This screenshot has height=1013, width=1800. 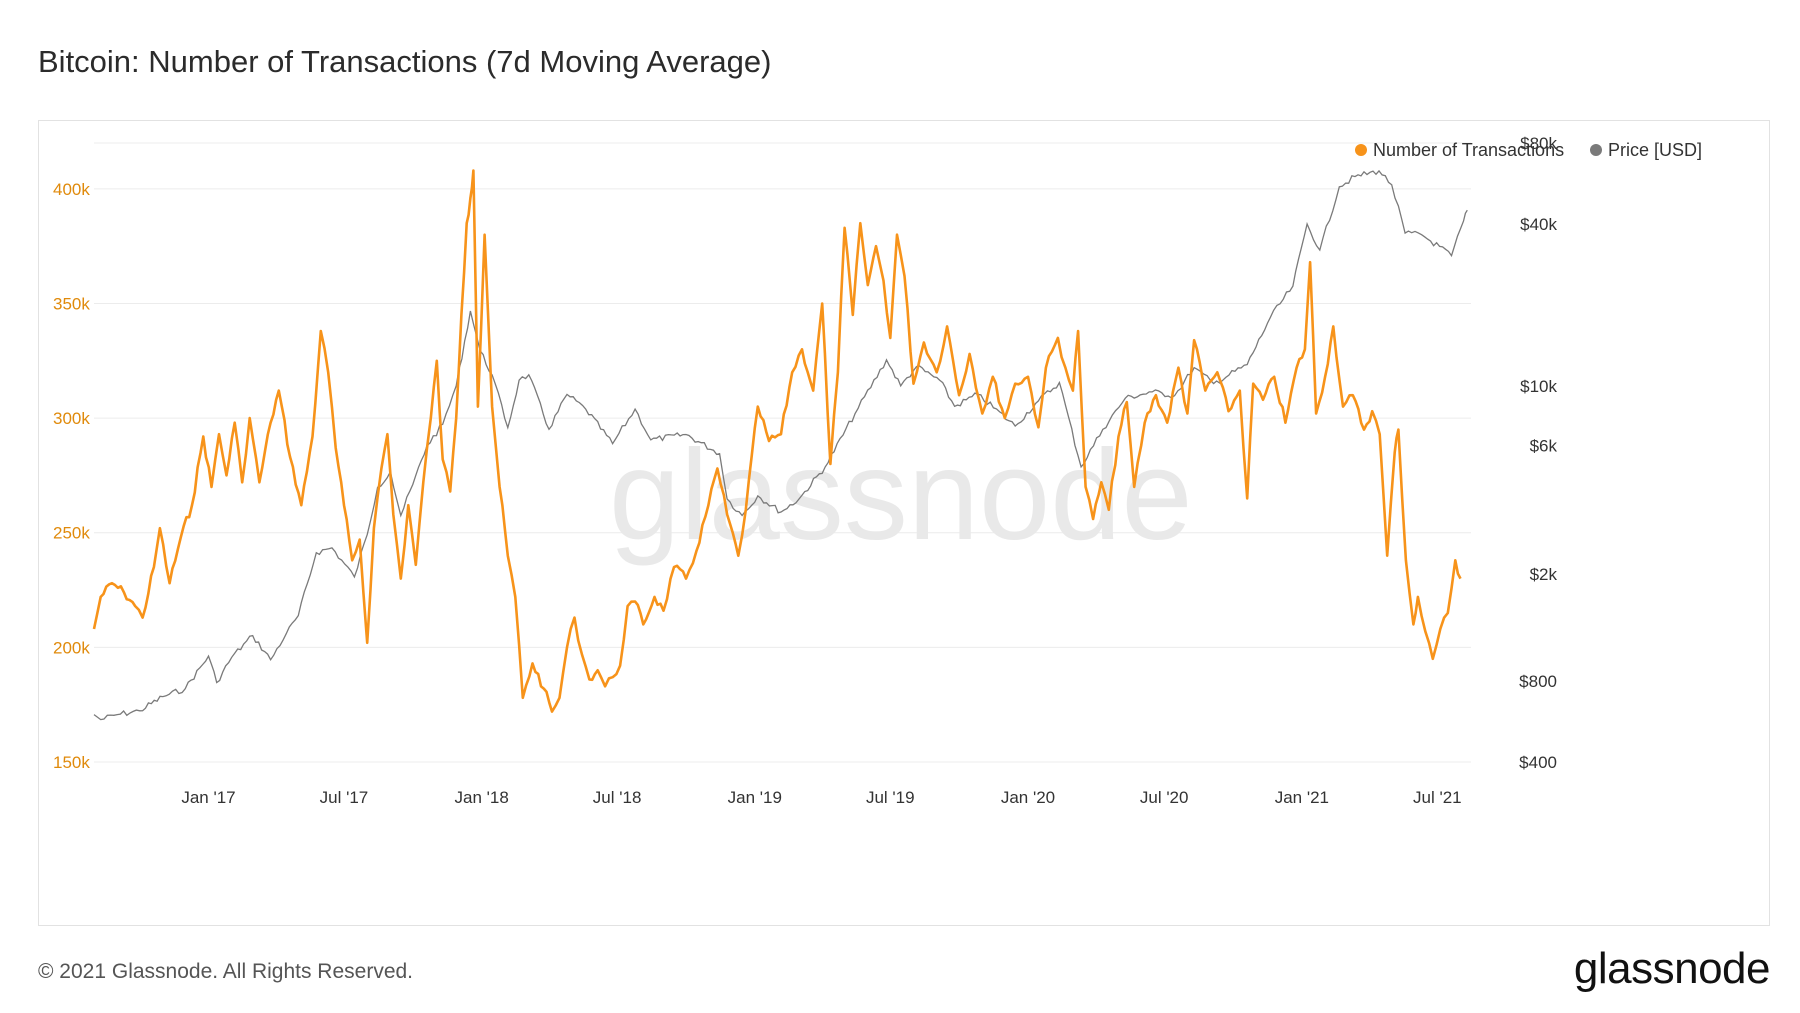 What do you see at coordinates (1655, 150) in the screenshot?
I see `legend-label-price: Price [USD]` at bounding box center [1655, 150].